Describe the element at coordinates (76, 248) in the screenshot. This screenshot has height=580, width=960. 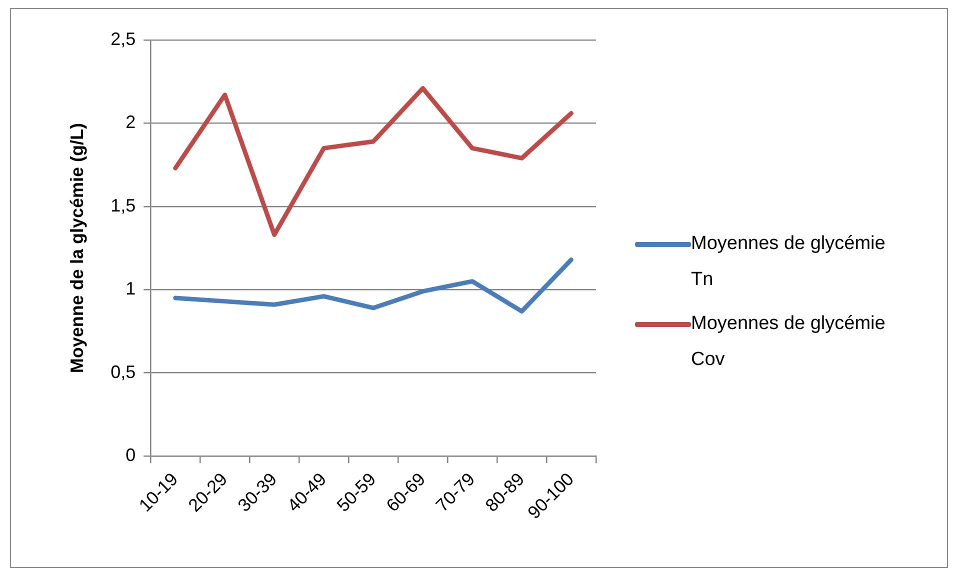
I see `y-axis-title: Moyenne de la glycémie (g/L)` at that location.